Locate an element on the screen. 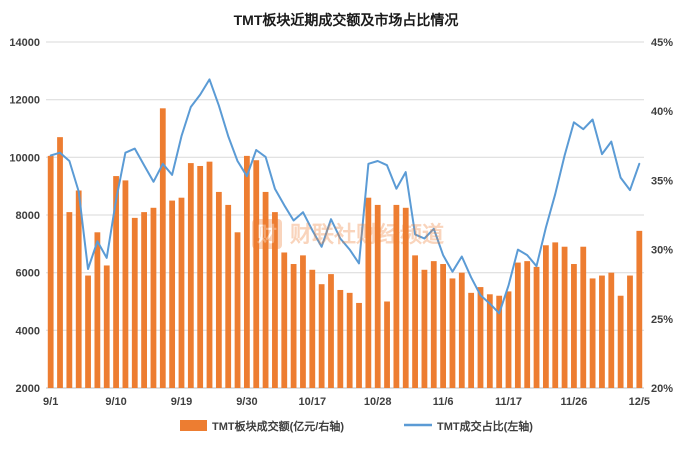  y-right-tick-label: 35% is located at coordinates (662, 181).